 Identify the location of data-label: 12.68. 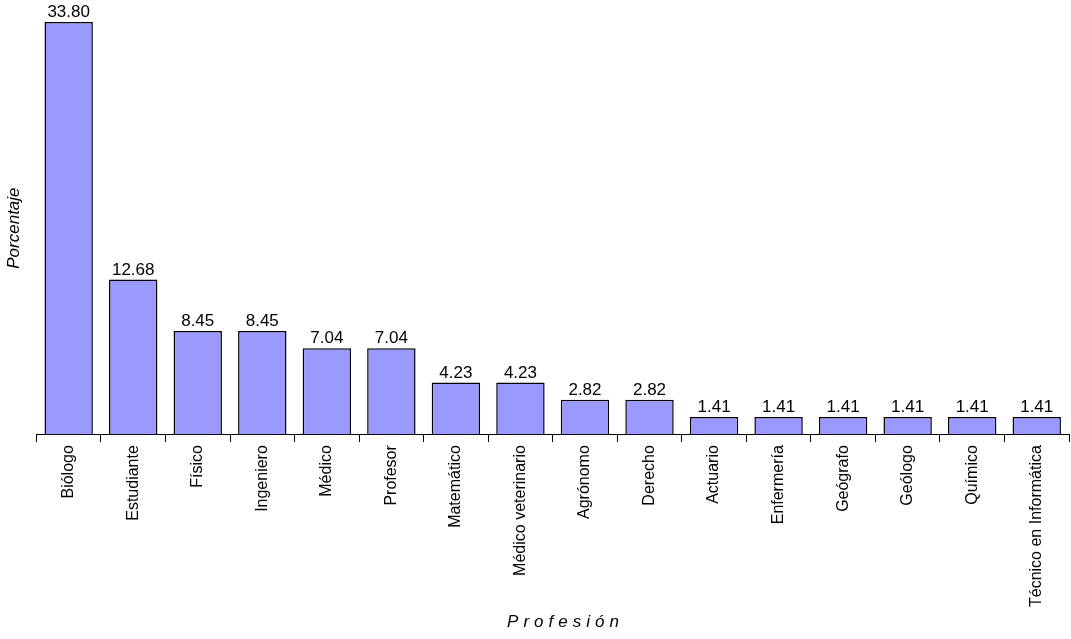
(133, 269).